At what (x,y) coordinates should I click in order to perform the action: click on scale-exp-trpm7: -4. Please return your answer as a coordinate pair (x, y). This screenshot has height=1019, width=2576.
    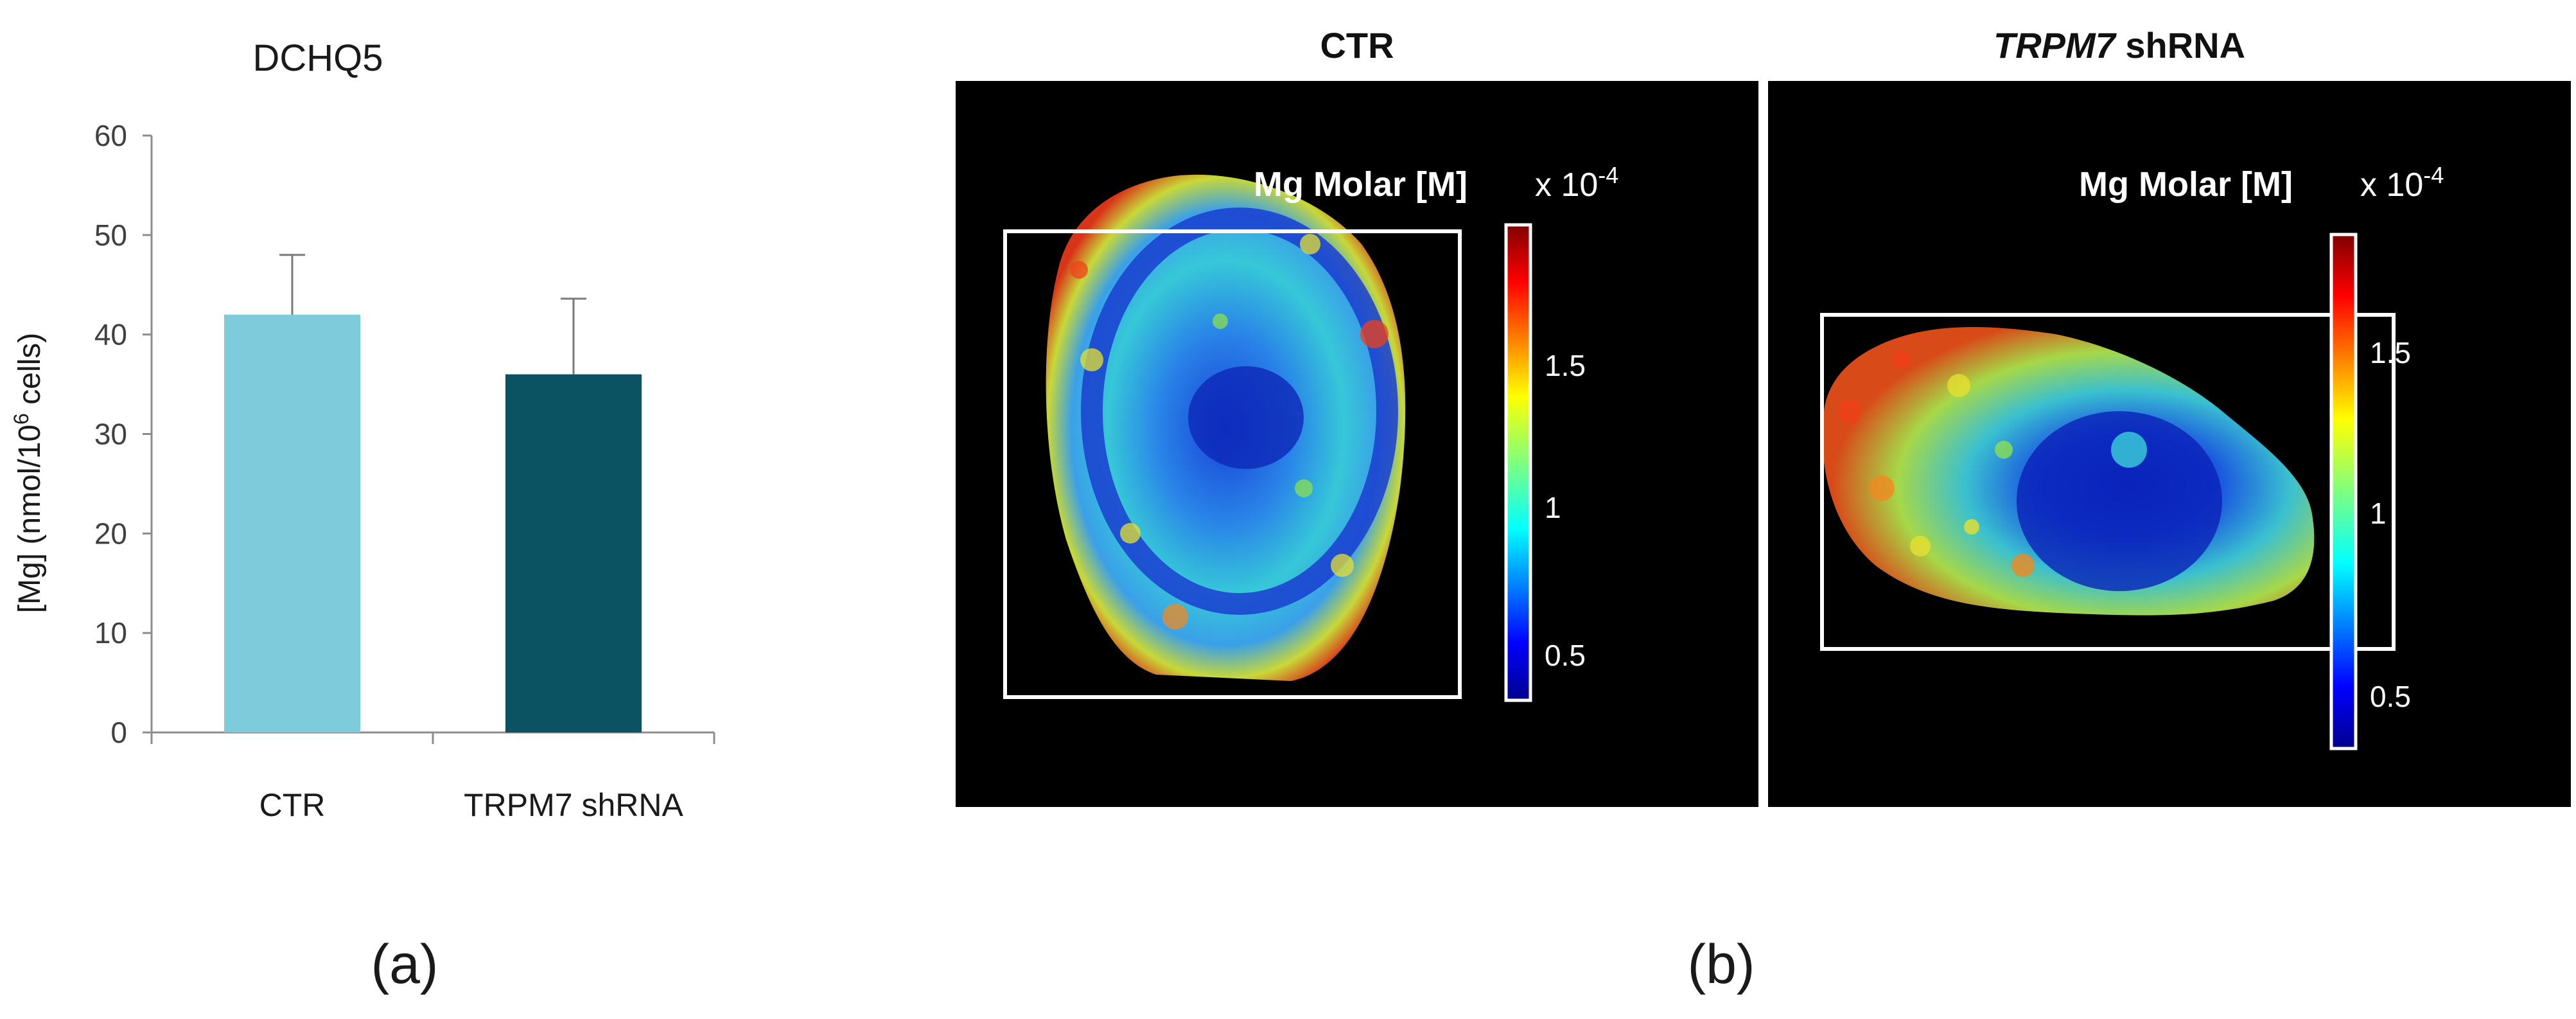
    Looking at the image, I should click on (2433, 175).